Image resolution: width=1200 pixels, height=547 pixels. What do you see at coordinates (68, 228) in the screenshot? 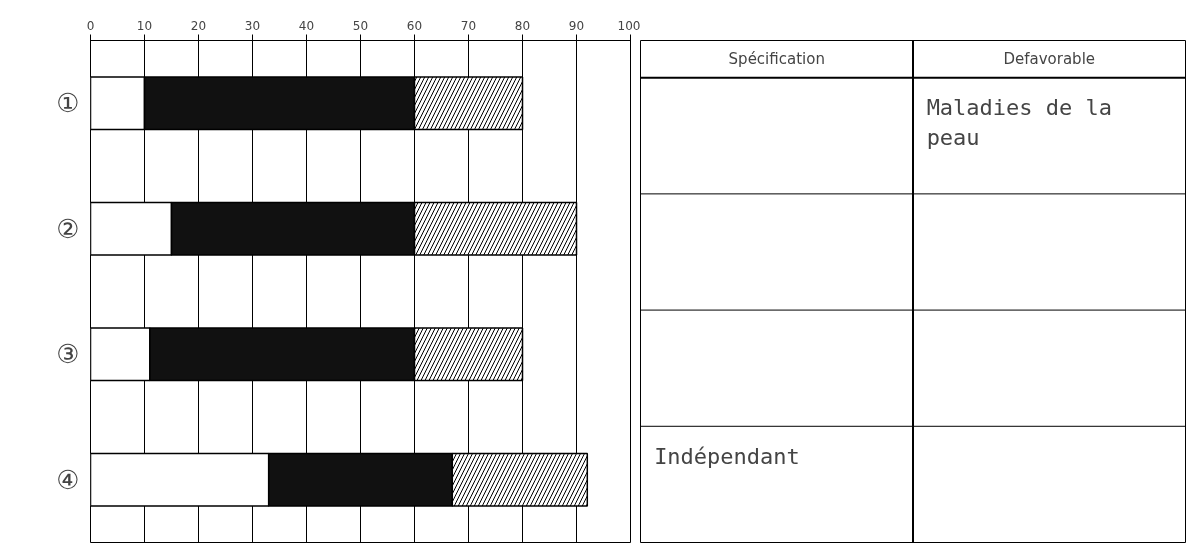
I see `y-tick-label: ②` at bounding box center [68, 228].